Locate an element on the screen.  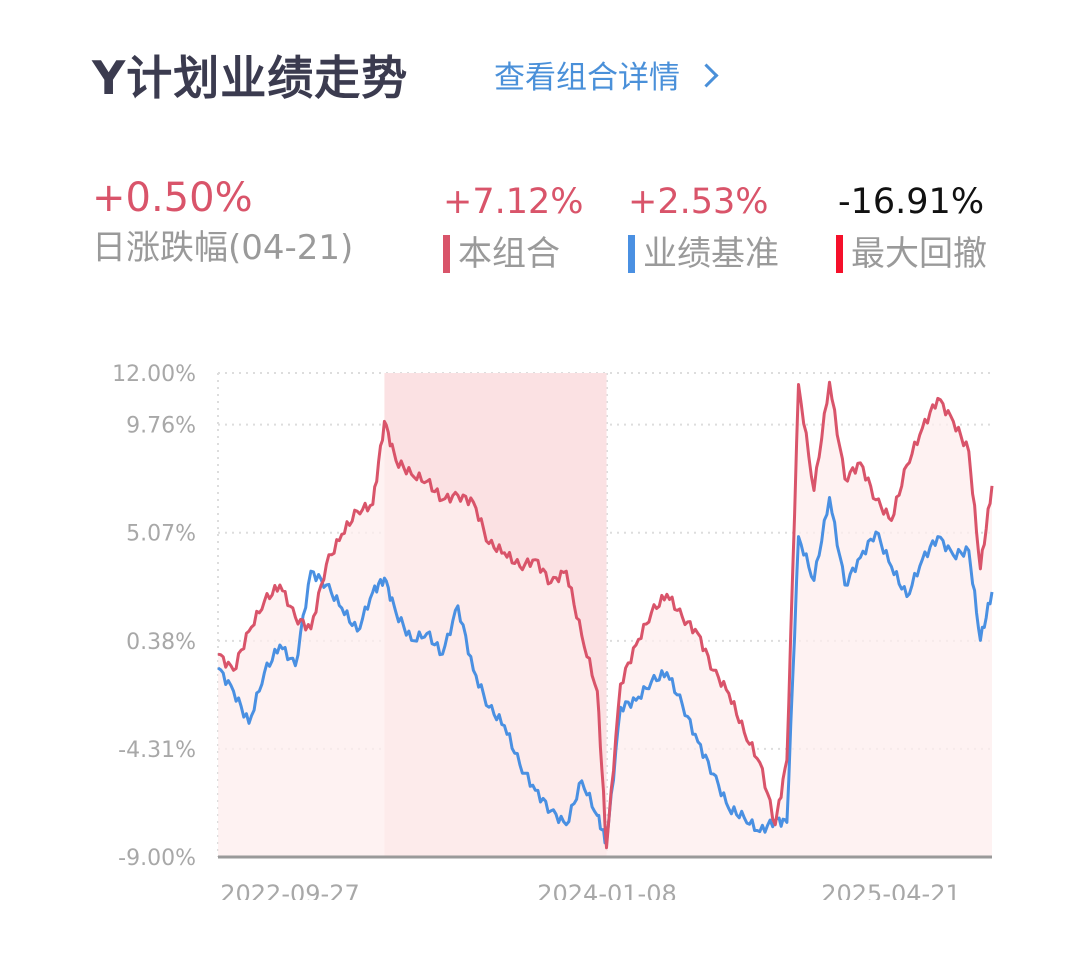
y-tick-label: 9.76% is located at coordinates (161, 426).